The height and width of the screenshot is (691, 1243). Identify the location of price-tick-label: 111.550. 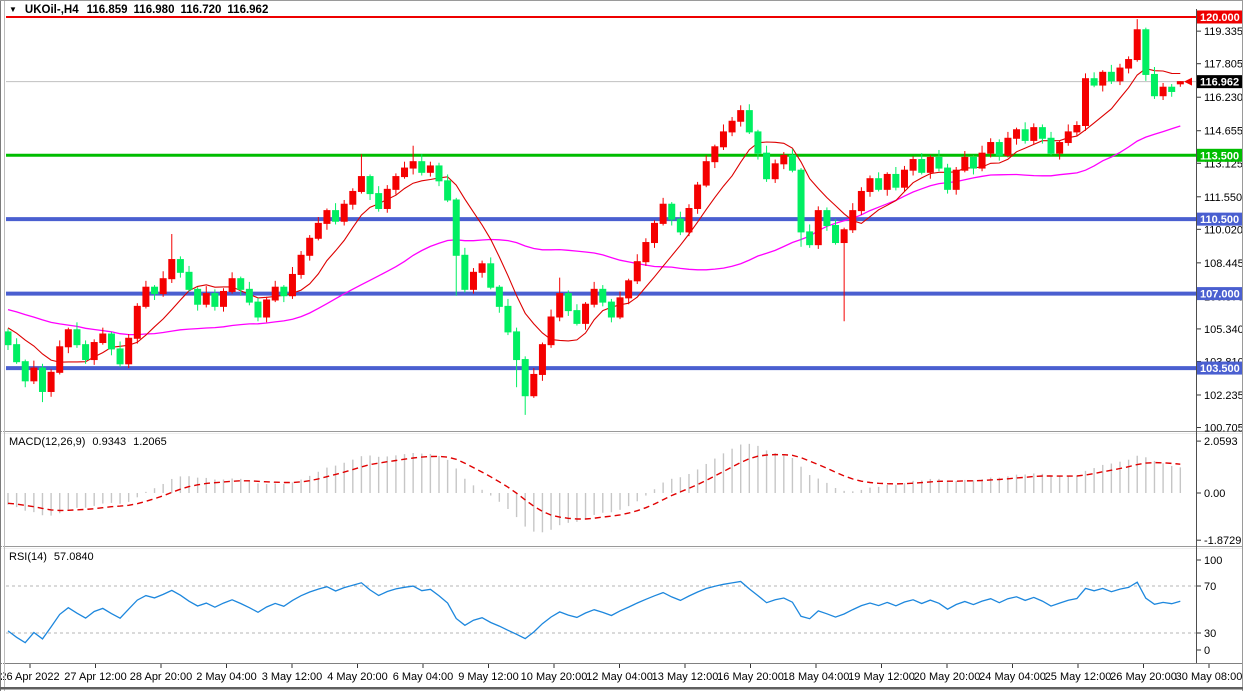
(1223, 198).